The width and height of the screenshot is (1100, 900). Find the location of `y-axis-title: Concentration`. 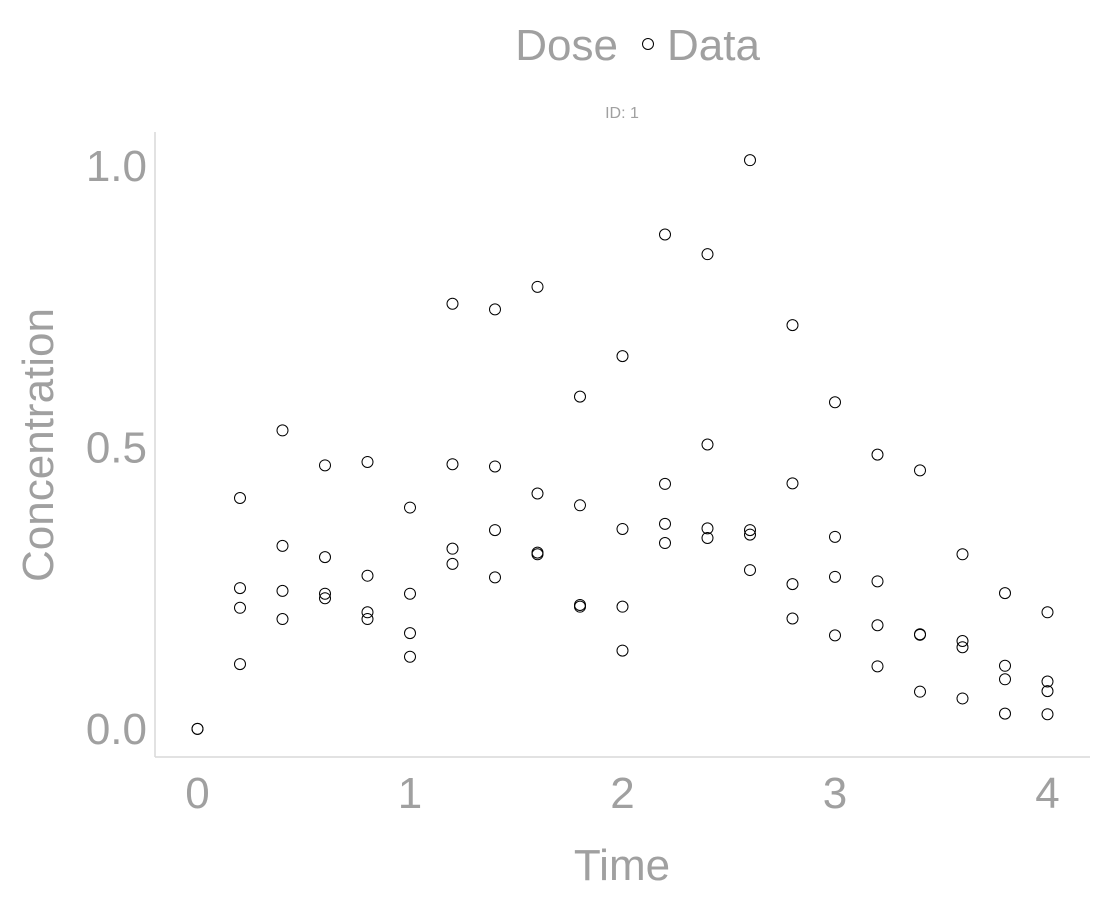

y-axis-title: Concentration is located at coordinates (38, 445).